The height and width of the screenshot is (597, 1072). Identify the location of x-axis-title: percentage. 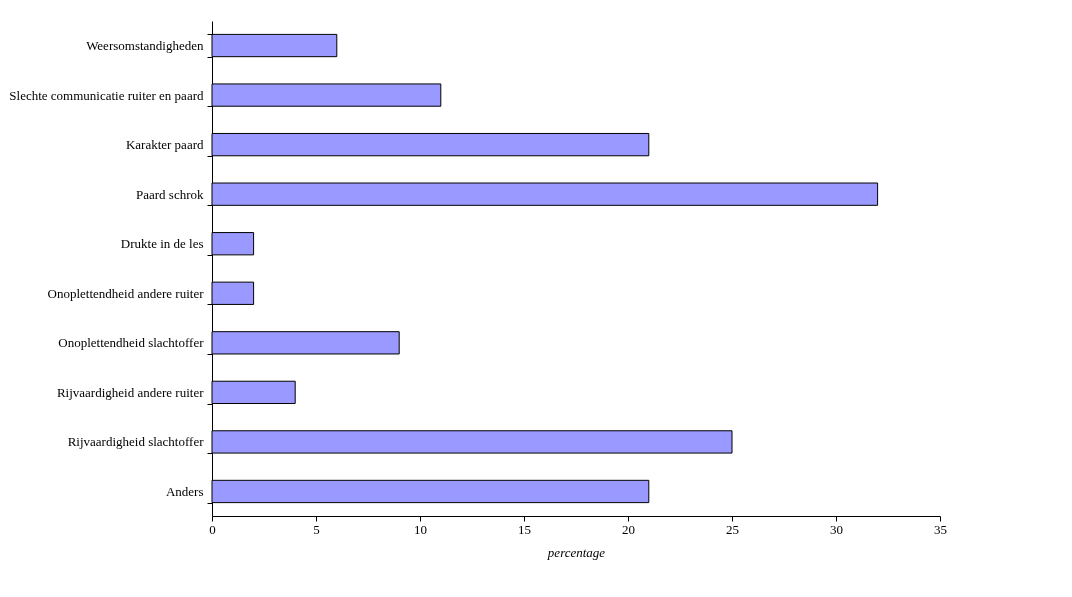
(576, 552).